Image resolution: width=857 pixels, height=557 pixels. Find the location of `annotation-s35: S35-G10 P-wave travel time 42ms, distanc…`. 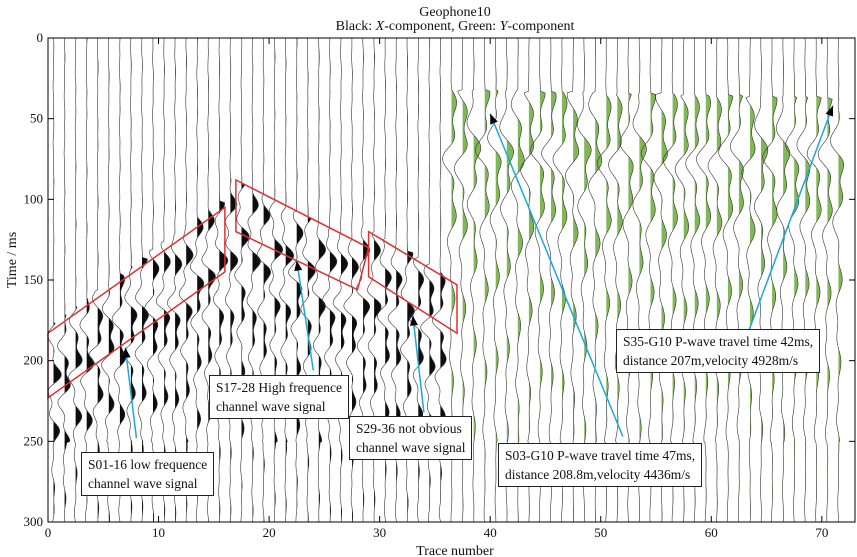

annotation-s35: S35-G10 P-wave travel time 42ms, distanc… is located at coordinates (718, 351).